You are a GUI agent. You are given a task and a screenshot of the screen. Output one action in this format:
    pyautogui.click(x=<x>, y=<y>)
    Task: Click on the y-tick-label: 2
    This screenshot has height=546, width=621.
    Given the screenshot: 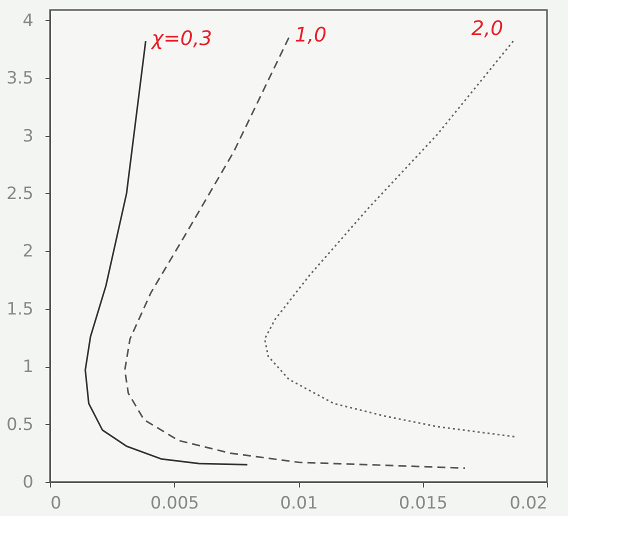 What is the action you would take?
    pyautogui.click(x=28, y=252)
    